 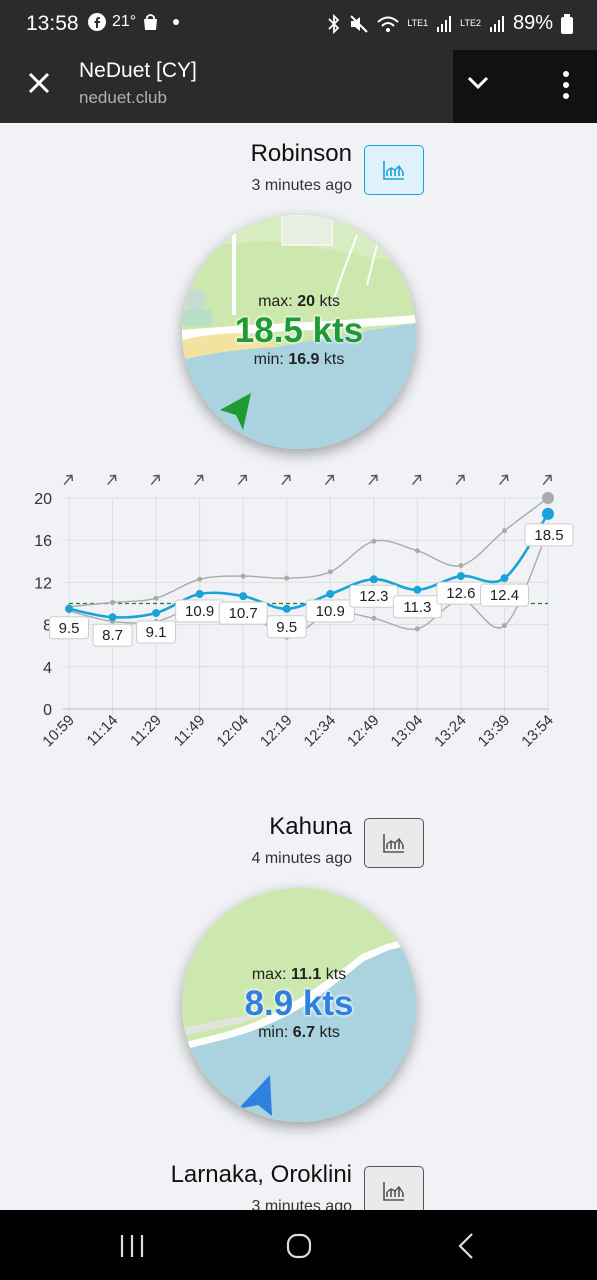 What do you see at coordinates (450, 731) in the screenshot?
I see `x-tick-label: 13:24` at bounding box center [450, 731].